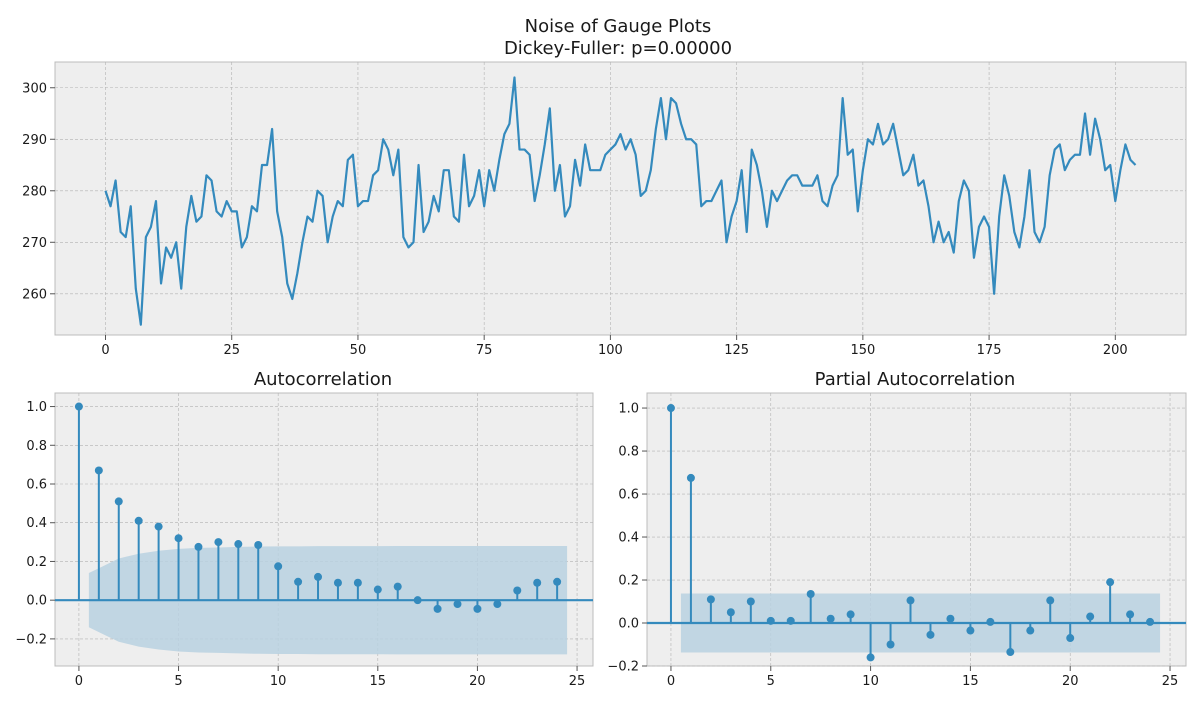 This screenshot has width=1200, height=704. I want to click on y-tick-label: 280, so click(34, 191).